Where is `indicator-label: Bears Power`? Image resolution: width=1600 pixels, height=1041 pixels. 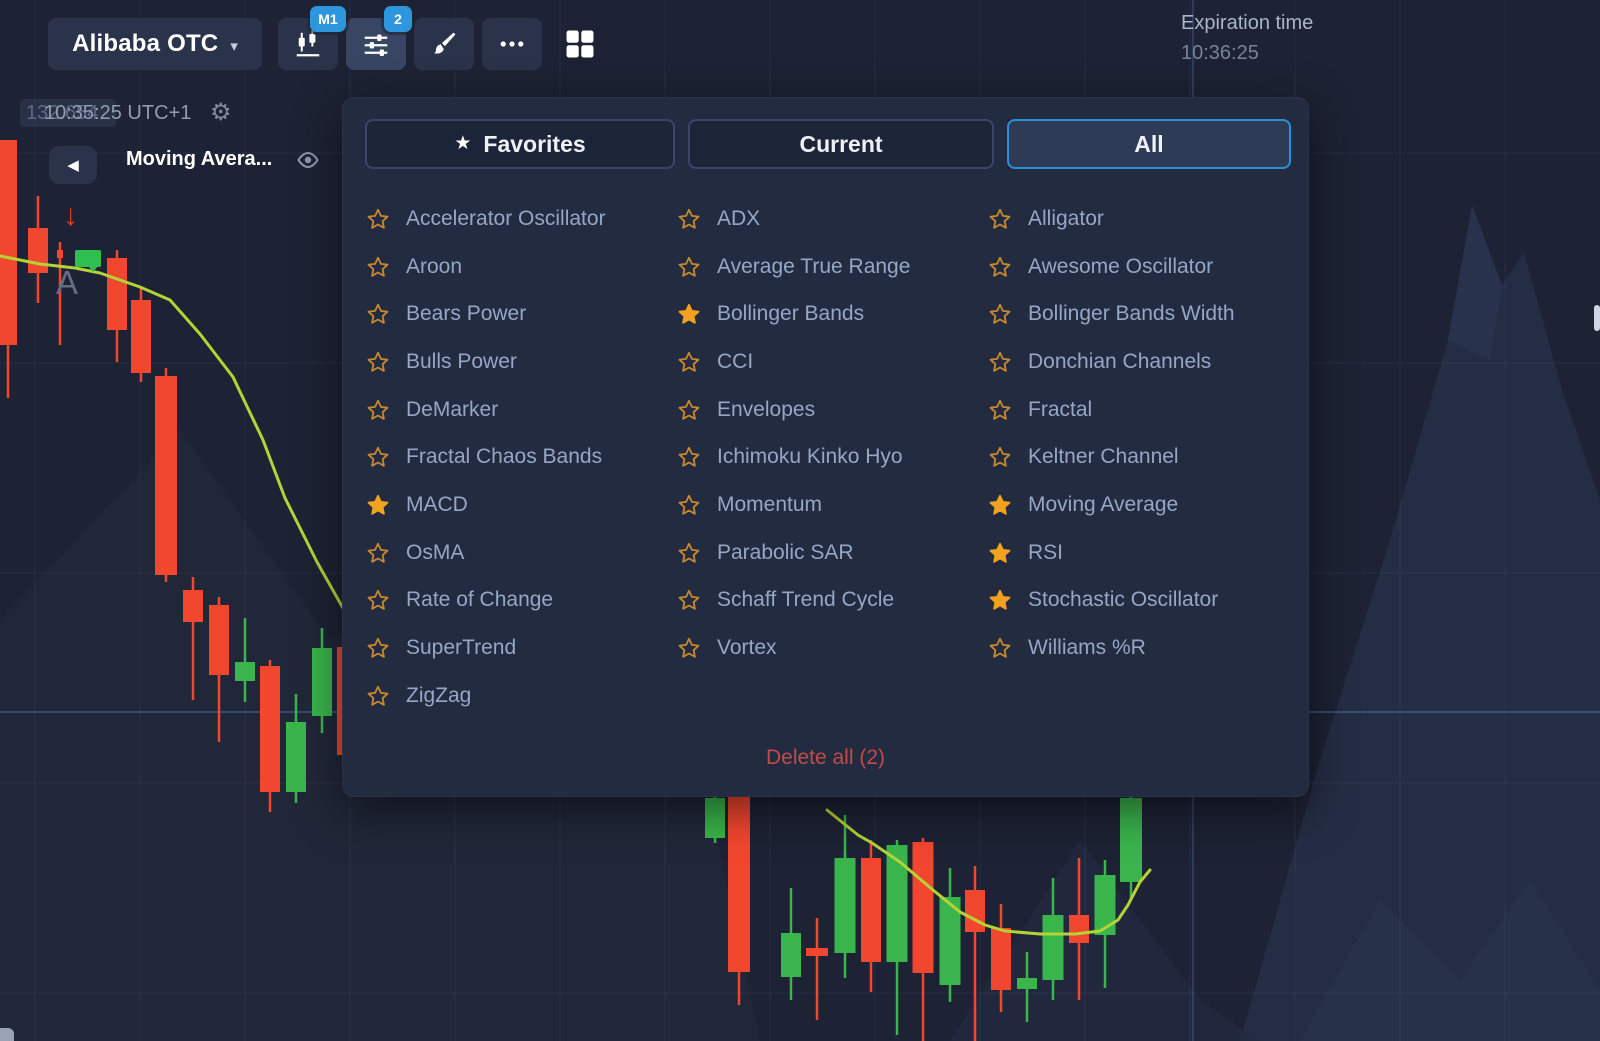
indicator-label: Bears Power is located at coordinates (466, 314).